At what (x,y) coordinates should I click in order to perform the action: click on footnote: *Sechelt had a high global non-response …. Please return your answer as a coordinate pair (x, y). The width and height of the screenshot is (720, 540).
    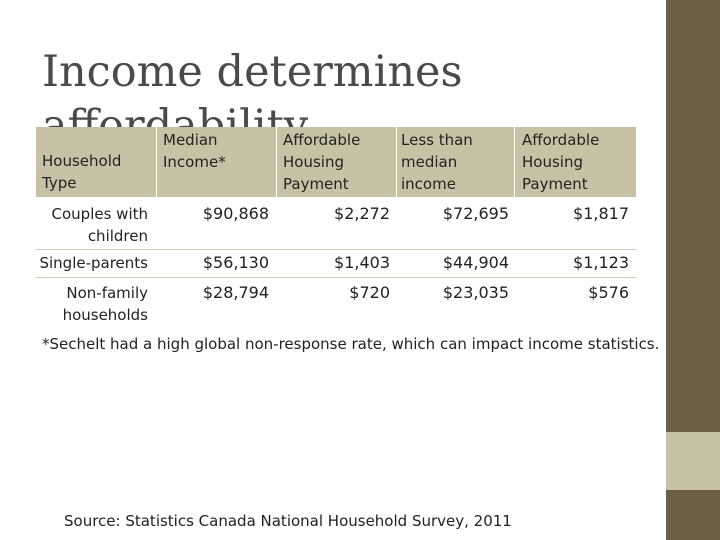
    Looking at the image, I should click on (351, 344).